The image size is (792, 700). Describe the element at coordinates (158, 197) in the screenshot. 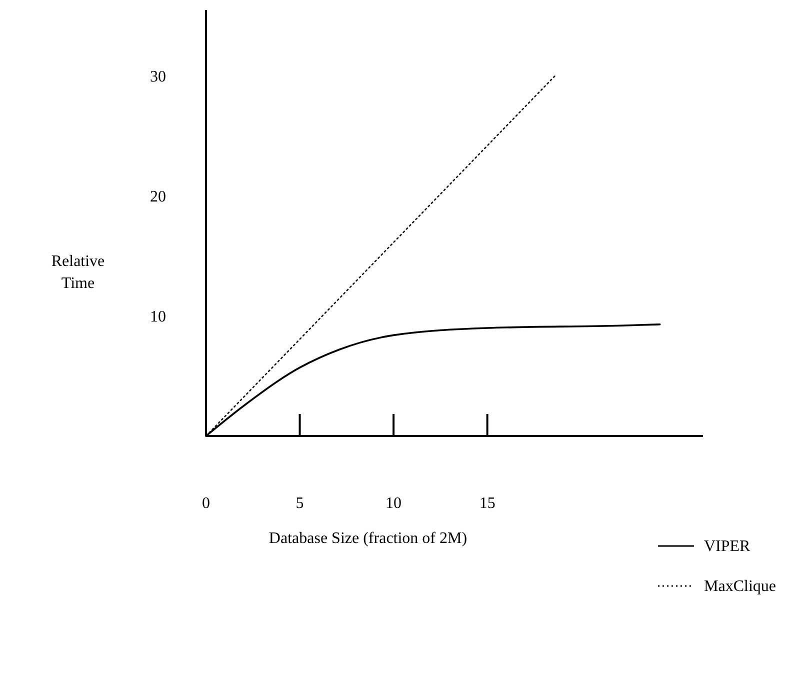

I see `y-tick-label: 20` at that location.